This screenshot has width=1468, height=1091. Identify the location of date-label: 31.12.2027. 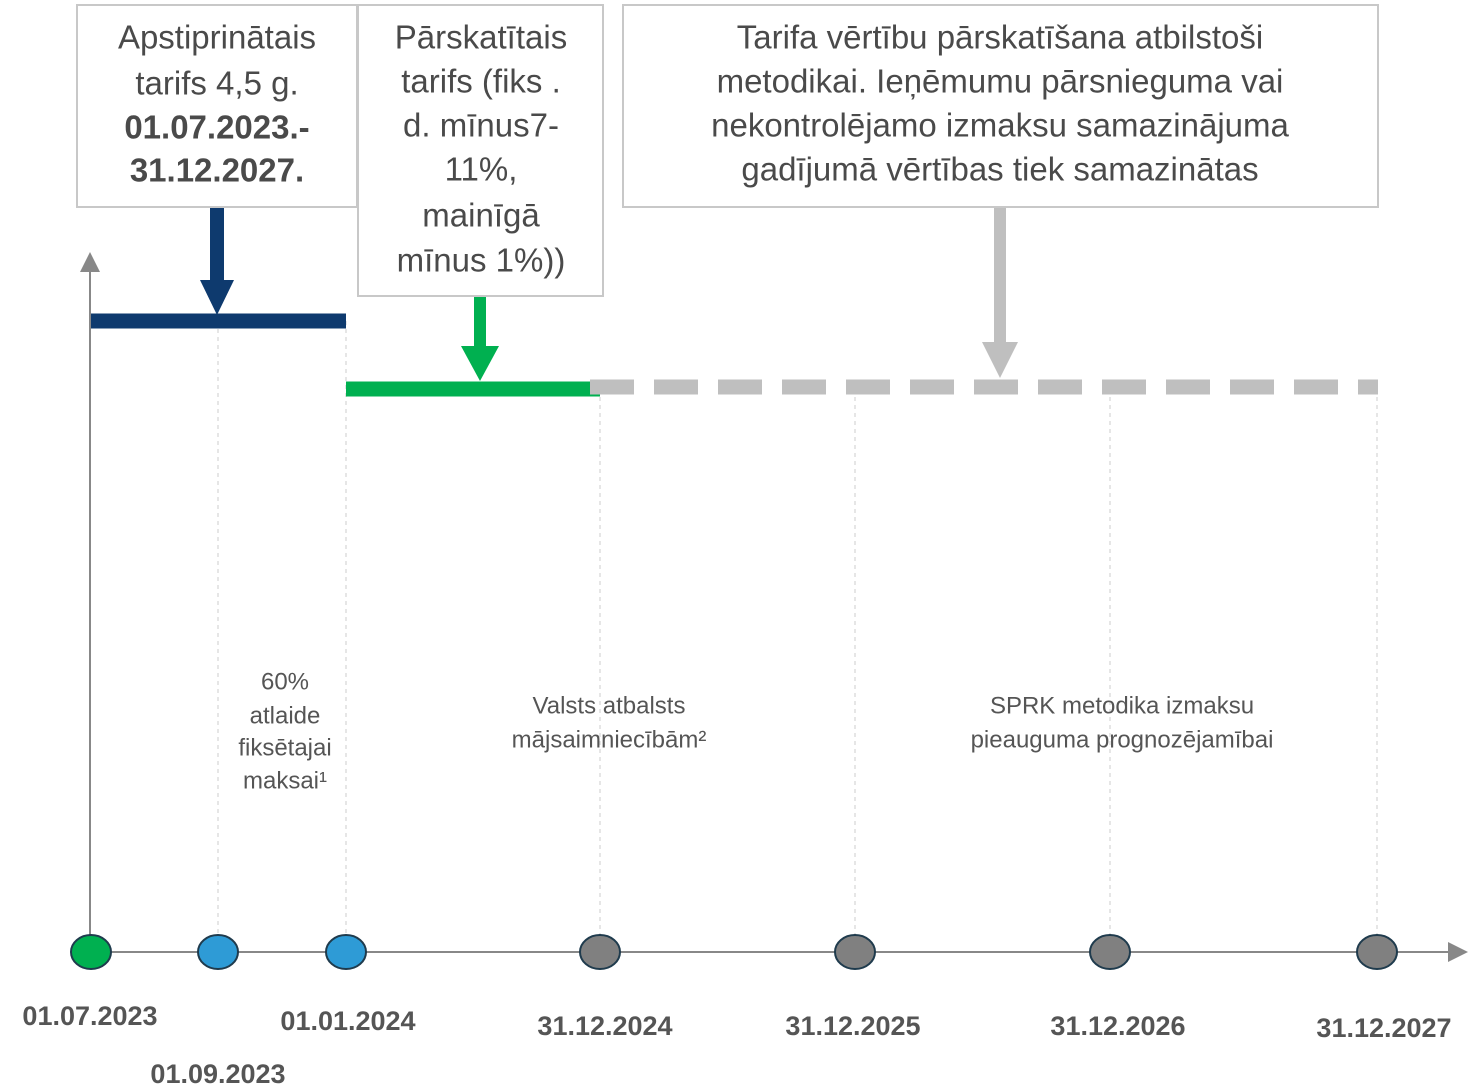
(1383, 1028).